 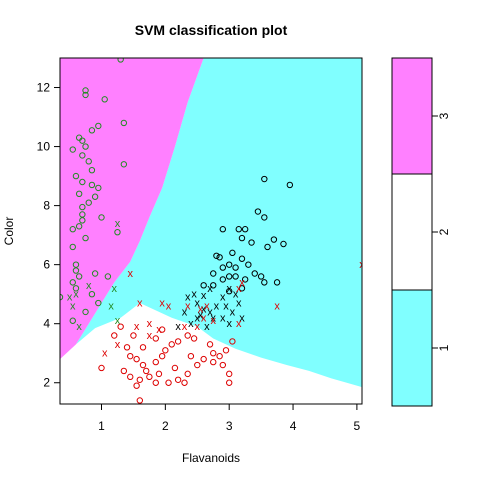 What do you see at coordinates (444, 231) in the screenshot?
I see `legend-label-2: 2` at bounding box center [444, 231].